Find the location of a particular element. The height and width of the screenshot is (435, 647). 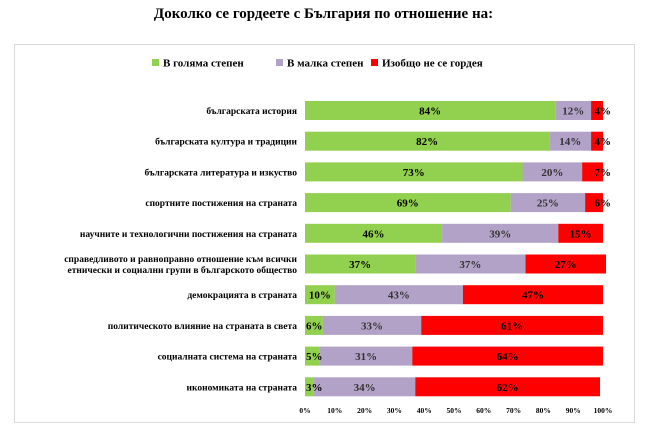

value-label: 84% is located at coordinates (430, 112).